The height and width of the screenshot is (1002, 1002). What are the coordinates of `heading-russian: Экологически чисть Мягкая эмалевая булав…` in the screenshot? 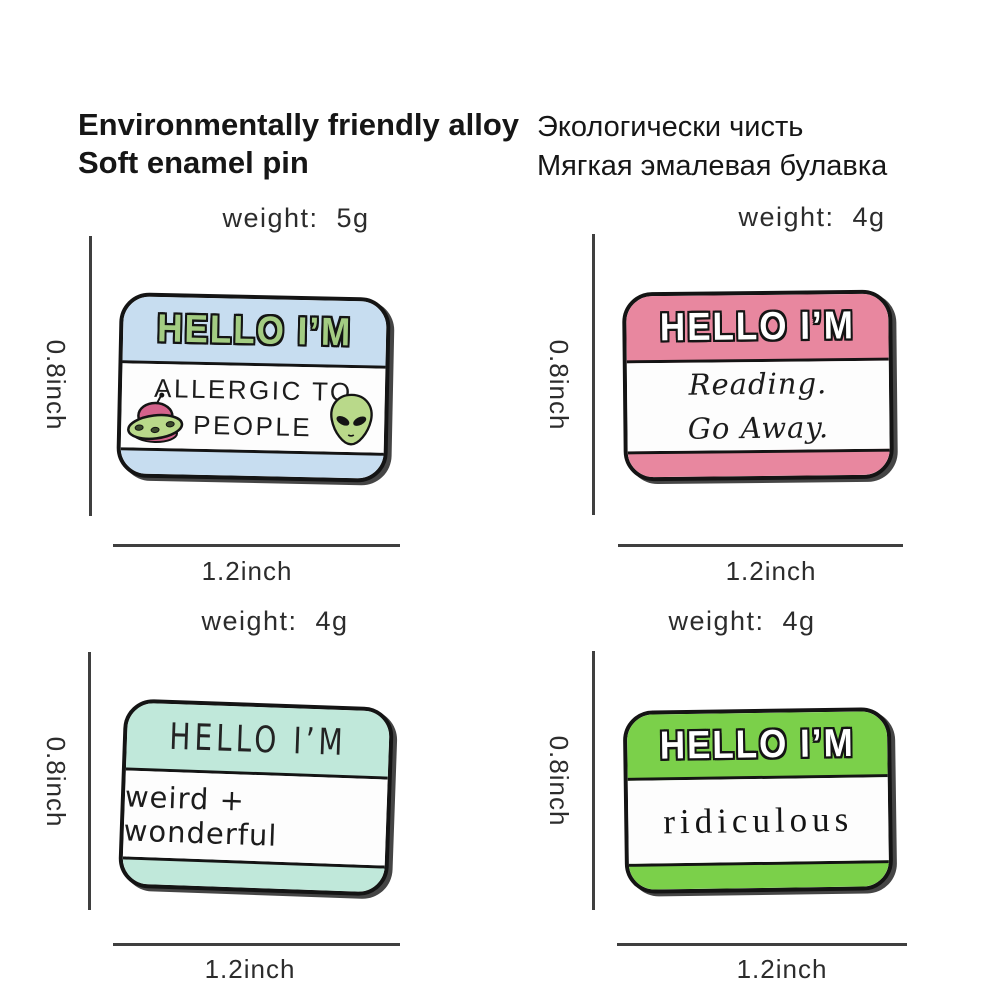 It's located at (712, 147).